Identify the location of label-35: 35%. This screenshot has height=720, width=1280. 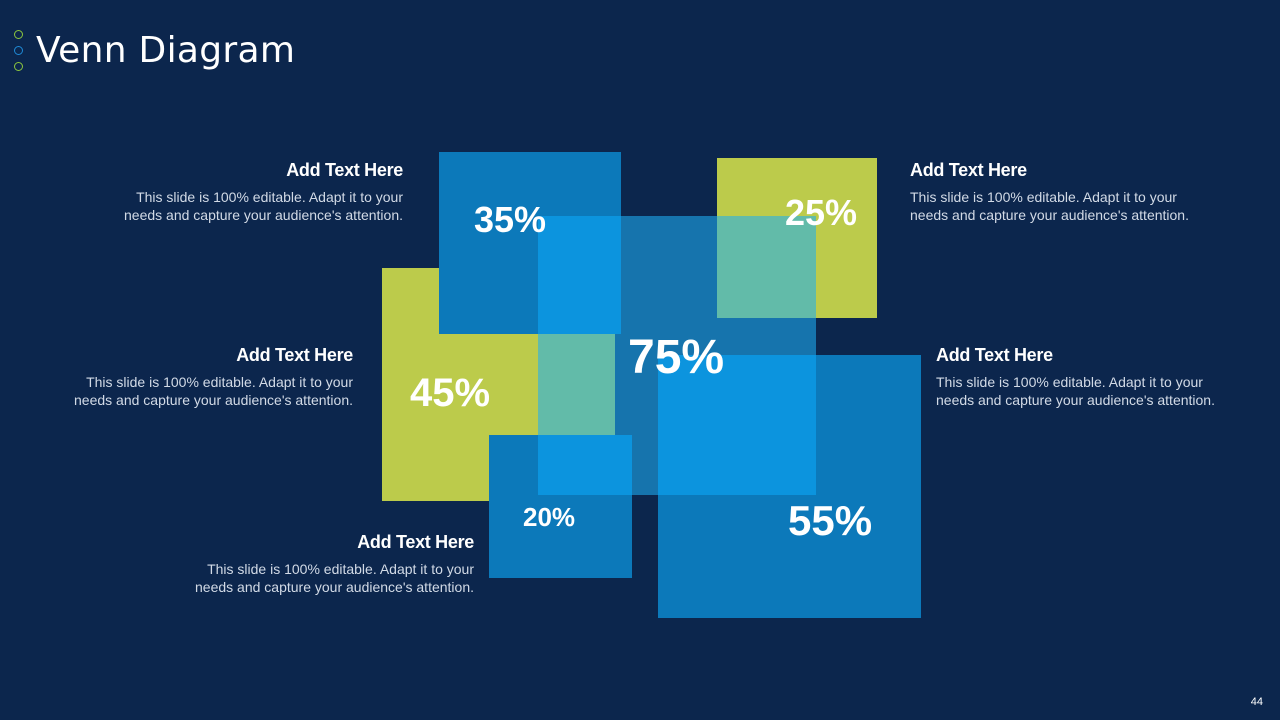
(510, 219).